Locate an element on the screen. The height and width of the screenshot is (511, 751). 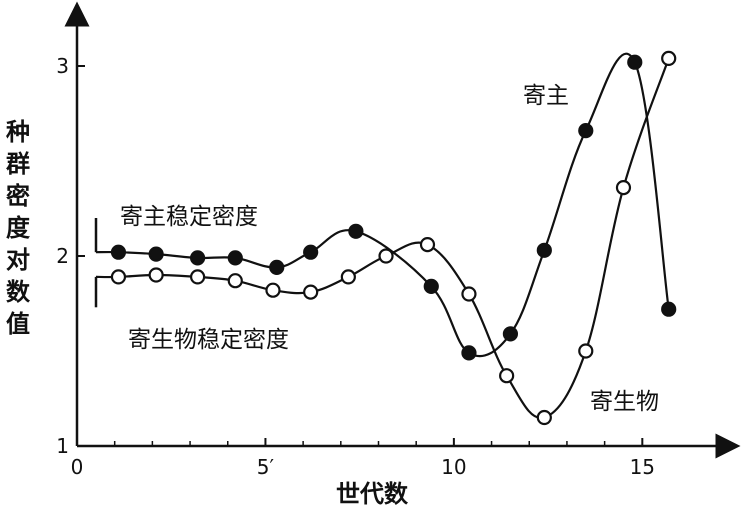
x-tick-label: 10 is located at coordinates (453, 467).